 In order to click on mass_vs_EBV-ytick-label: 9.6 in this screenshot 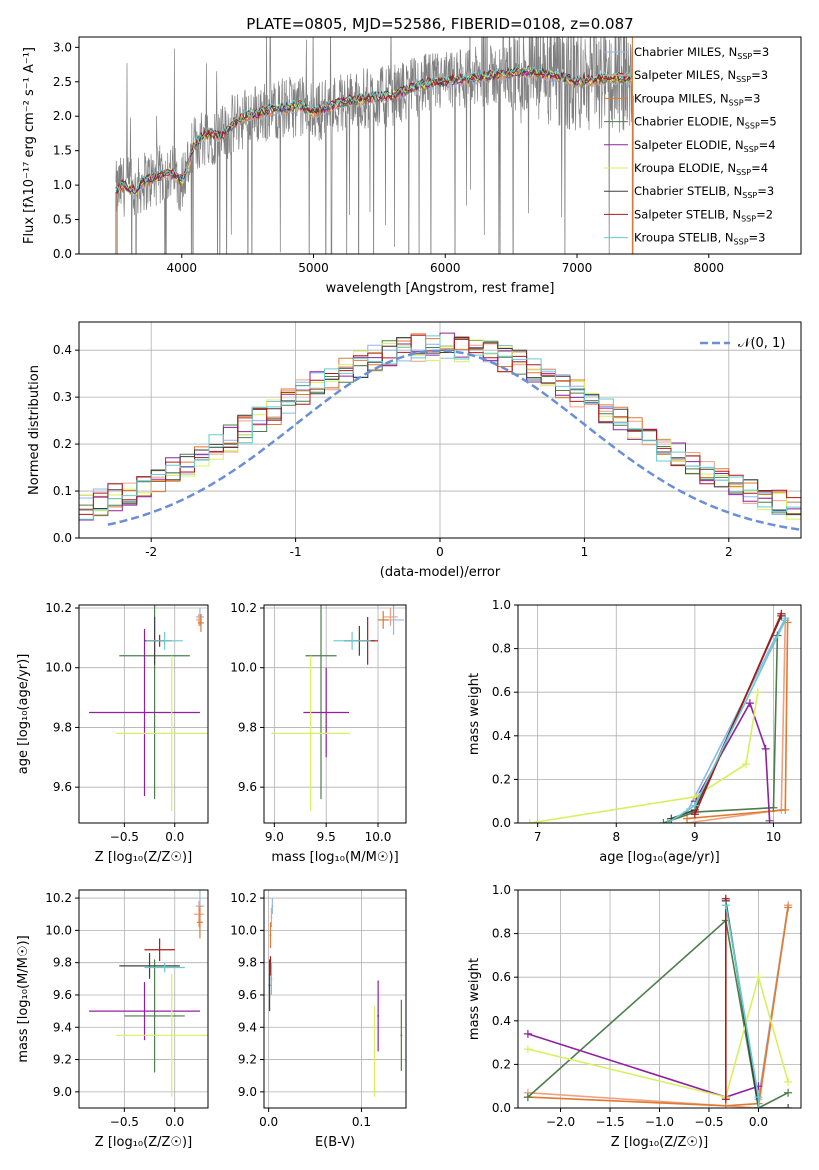, I will do `click(247, 995)`.